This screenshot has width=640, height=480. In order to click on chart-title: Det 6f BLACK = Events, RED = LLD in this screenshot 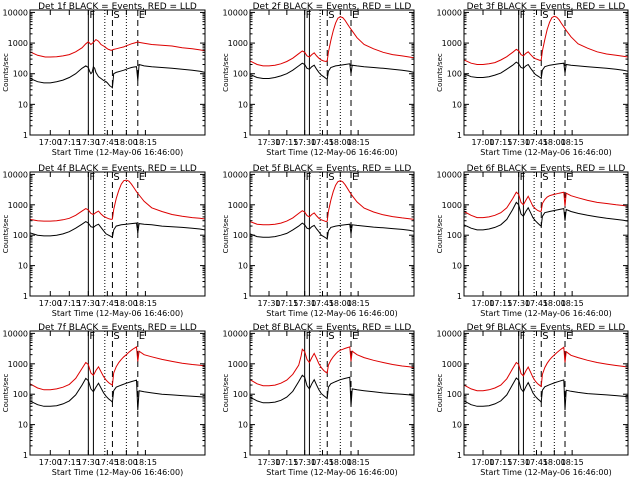, I will do `click(546, 169)`.